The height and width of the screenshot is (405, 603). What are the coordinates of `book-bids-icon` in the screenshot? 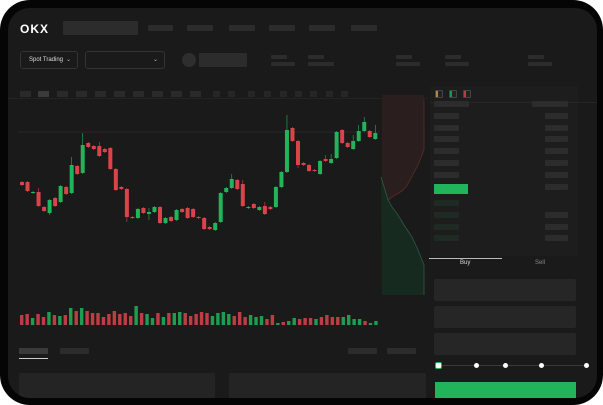 It's located at (453, 94).